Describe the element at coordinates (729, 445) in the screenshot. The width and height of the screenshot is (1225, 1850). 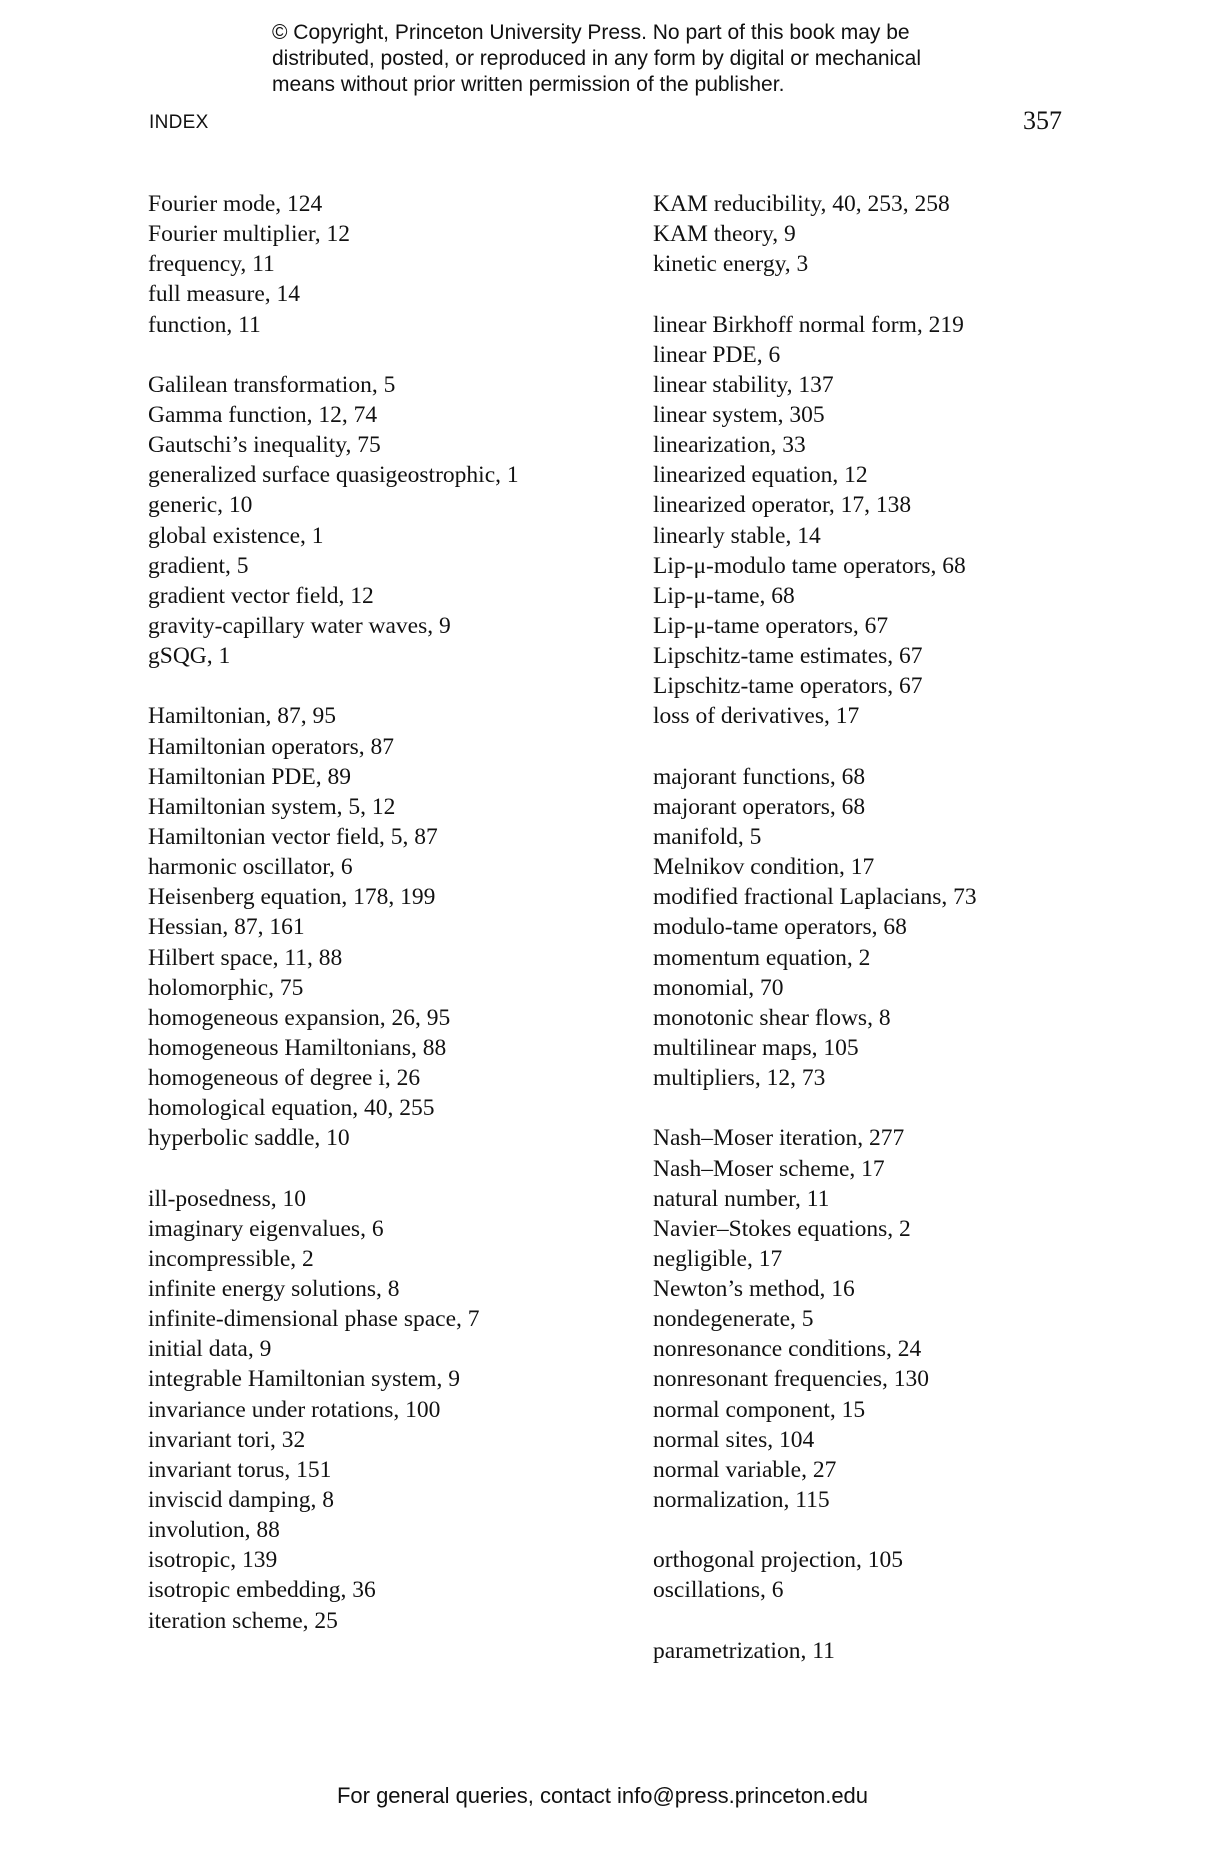
I see `index-entry: linearization, 33` at that location.